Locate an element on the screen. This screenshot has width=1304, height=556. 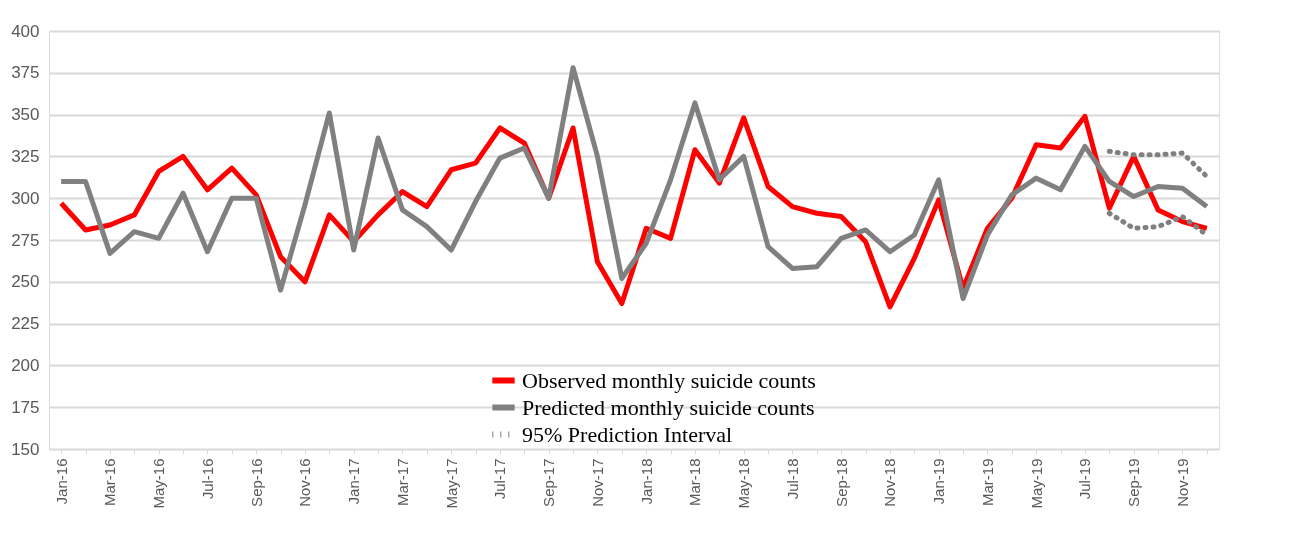
x-tick-label: Nov-18 is located at coordinates (890, 482).